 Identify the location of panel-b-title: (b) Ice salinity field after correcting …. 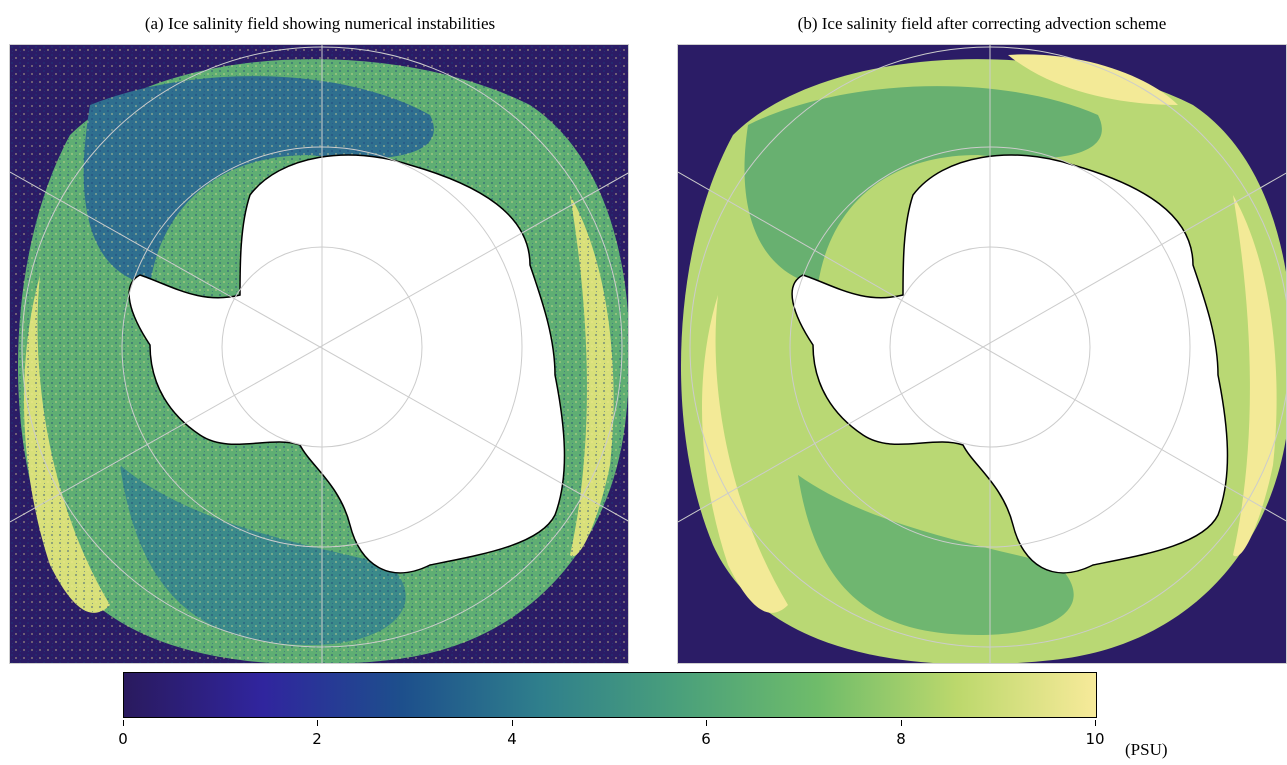
(982, 23).